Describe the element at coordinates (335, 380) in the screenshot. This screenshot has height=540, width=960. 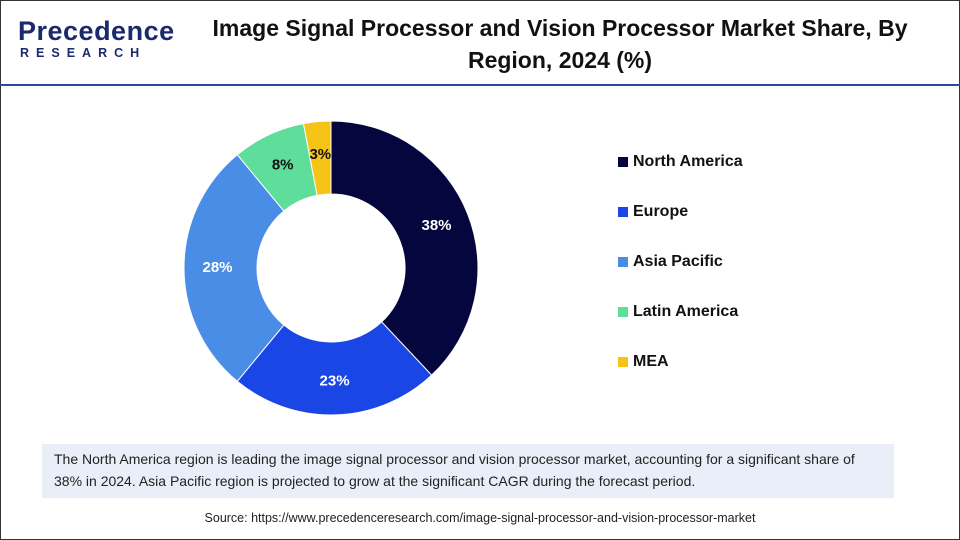
I see `data-label: 23%` at that location.